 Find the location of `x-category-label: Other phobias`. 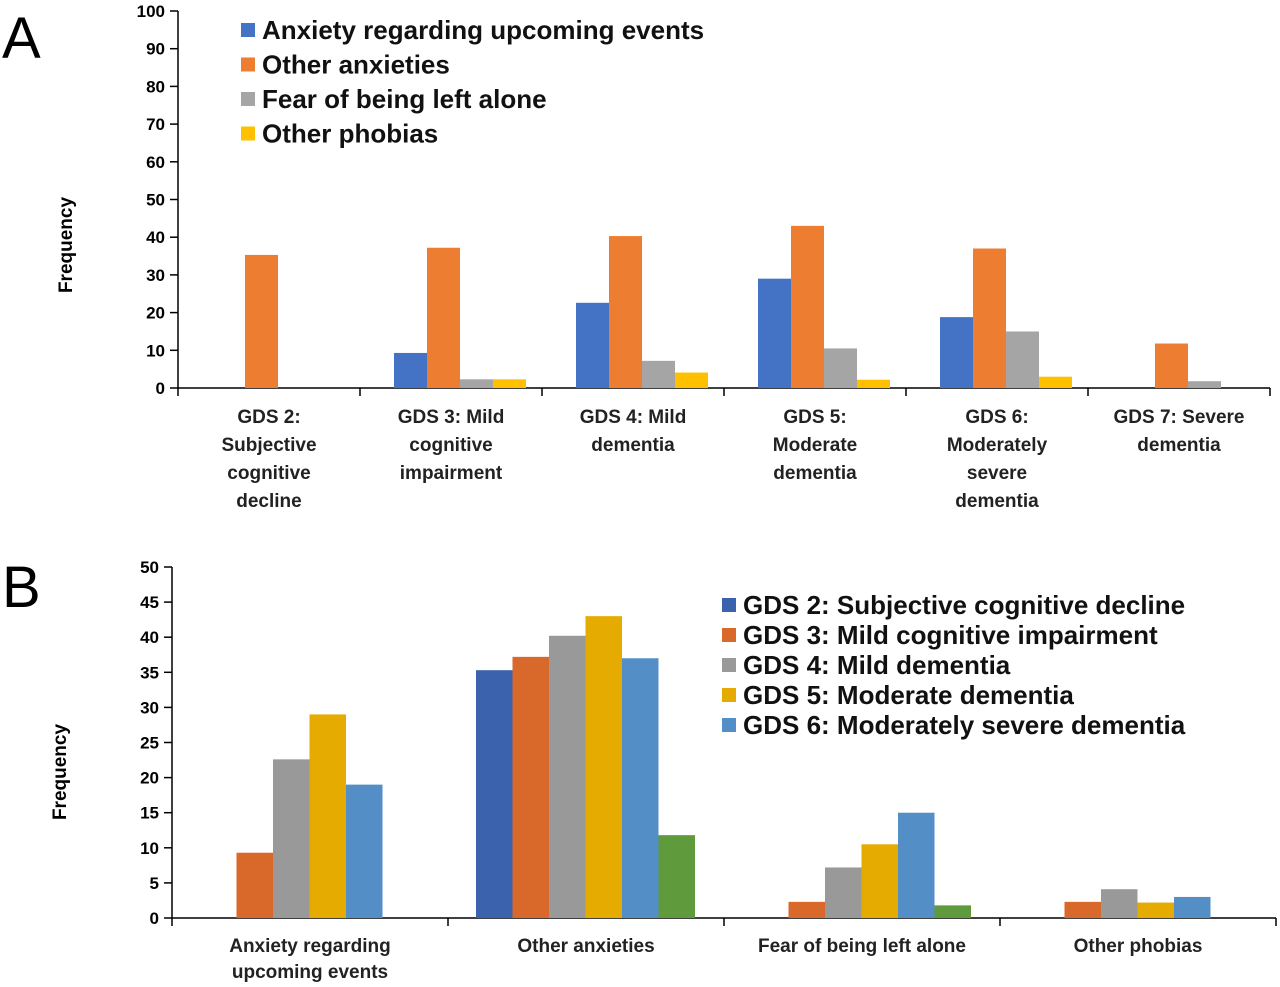

x-category-label: Other phobias is located at coordinates (1138, 946).